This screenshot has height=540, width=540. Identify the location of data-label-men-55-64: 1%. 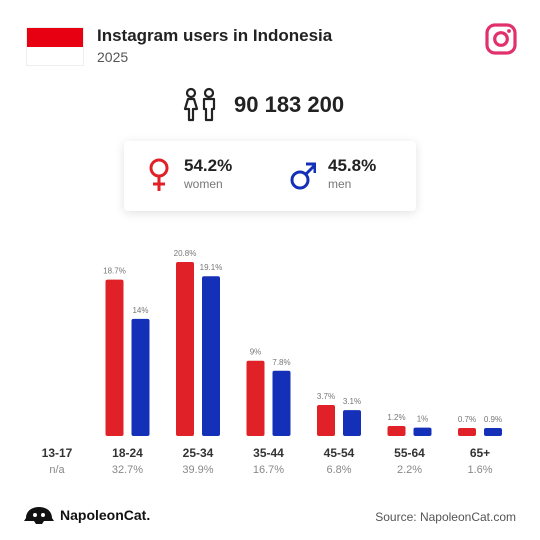
(423, 419).